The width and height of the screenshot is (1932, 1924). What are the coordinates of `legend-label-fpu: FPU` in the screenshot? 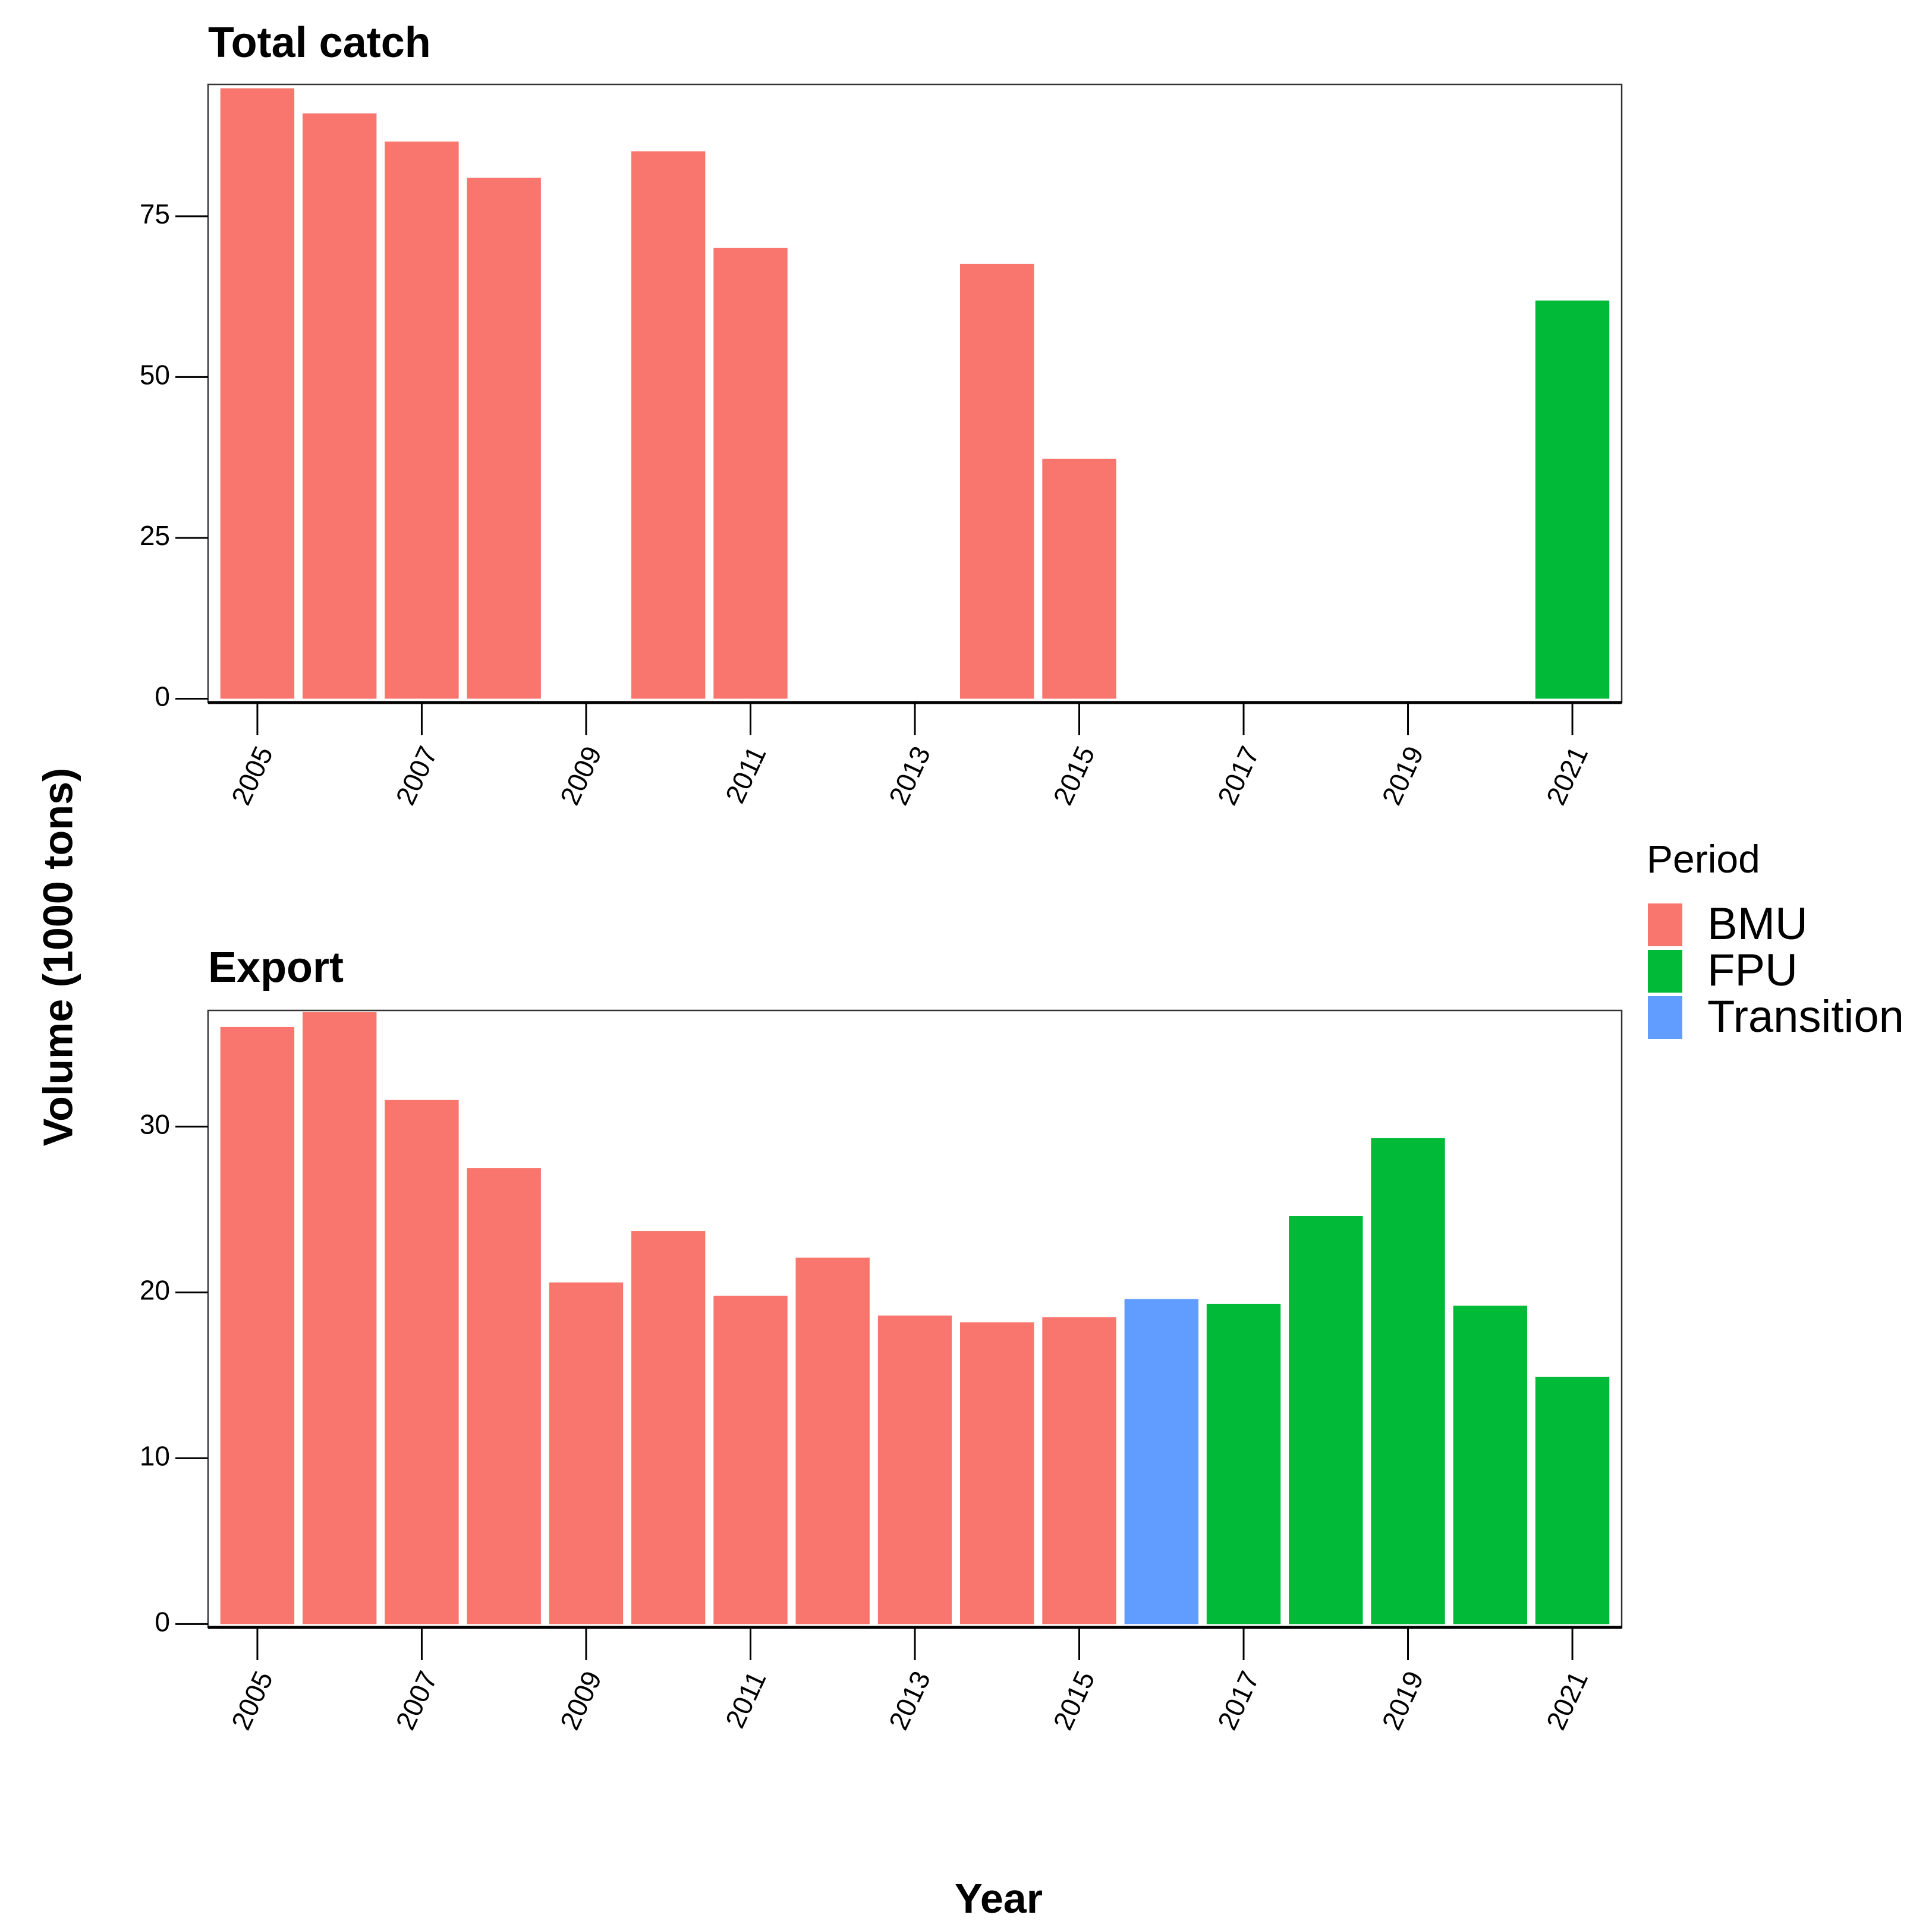 It's located at (1752, 970).